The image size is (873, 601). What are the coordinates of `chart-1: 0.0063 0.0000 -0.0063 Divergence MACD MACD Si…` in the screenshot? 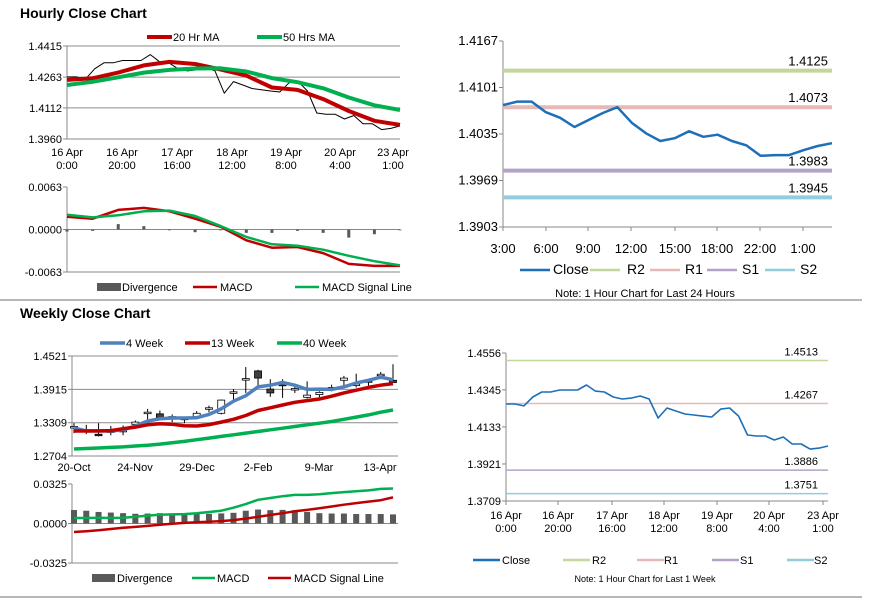 It's located at (218, 238).